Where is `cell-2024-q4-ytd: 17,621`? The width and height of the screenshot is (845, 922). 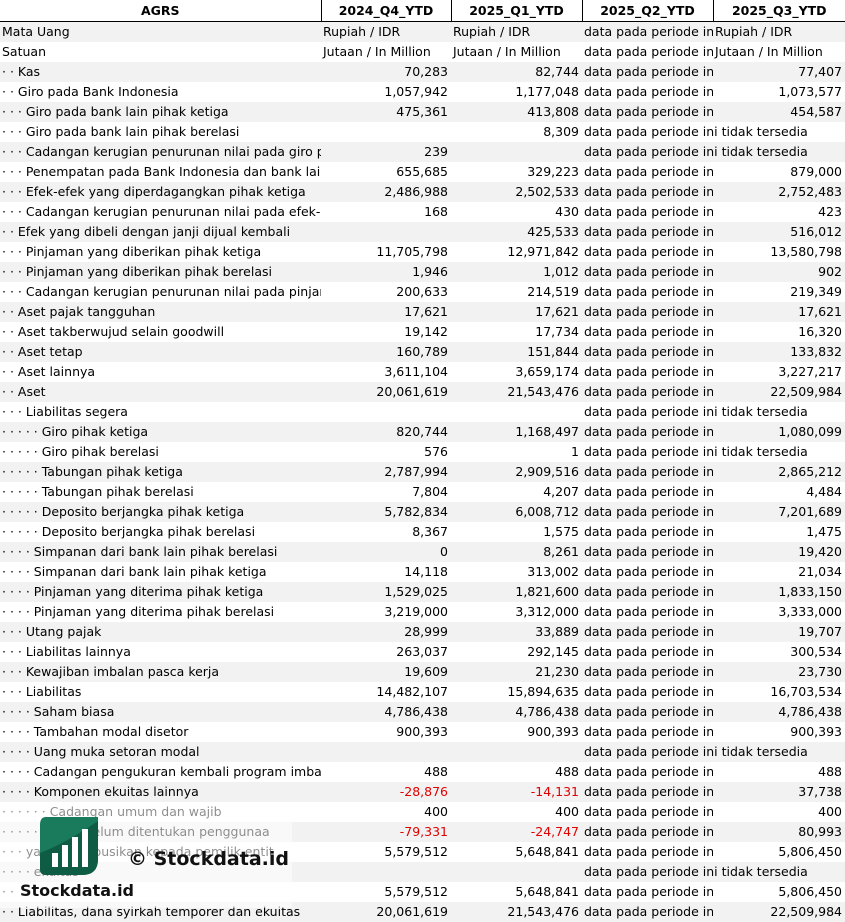
cell-2024-q4-ytd: 17,621 is located at coordinates (386, 312).